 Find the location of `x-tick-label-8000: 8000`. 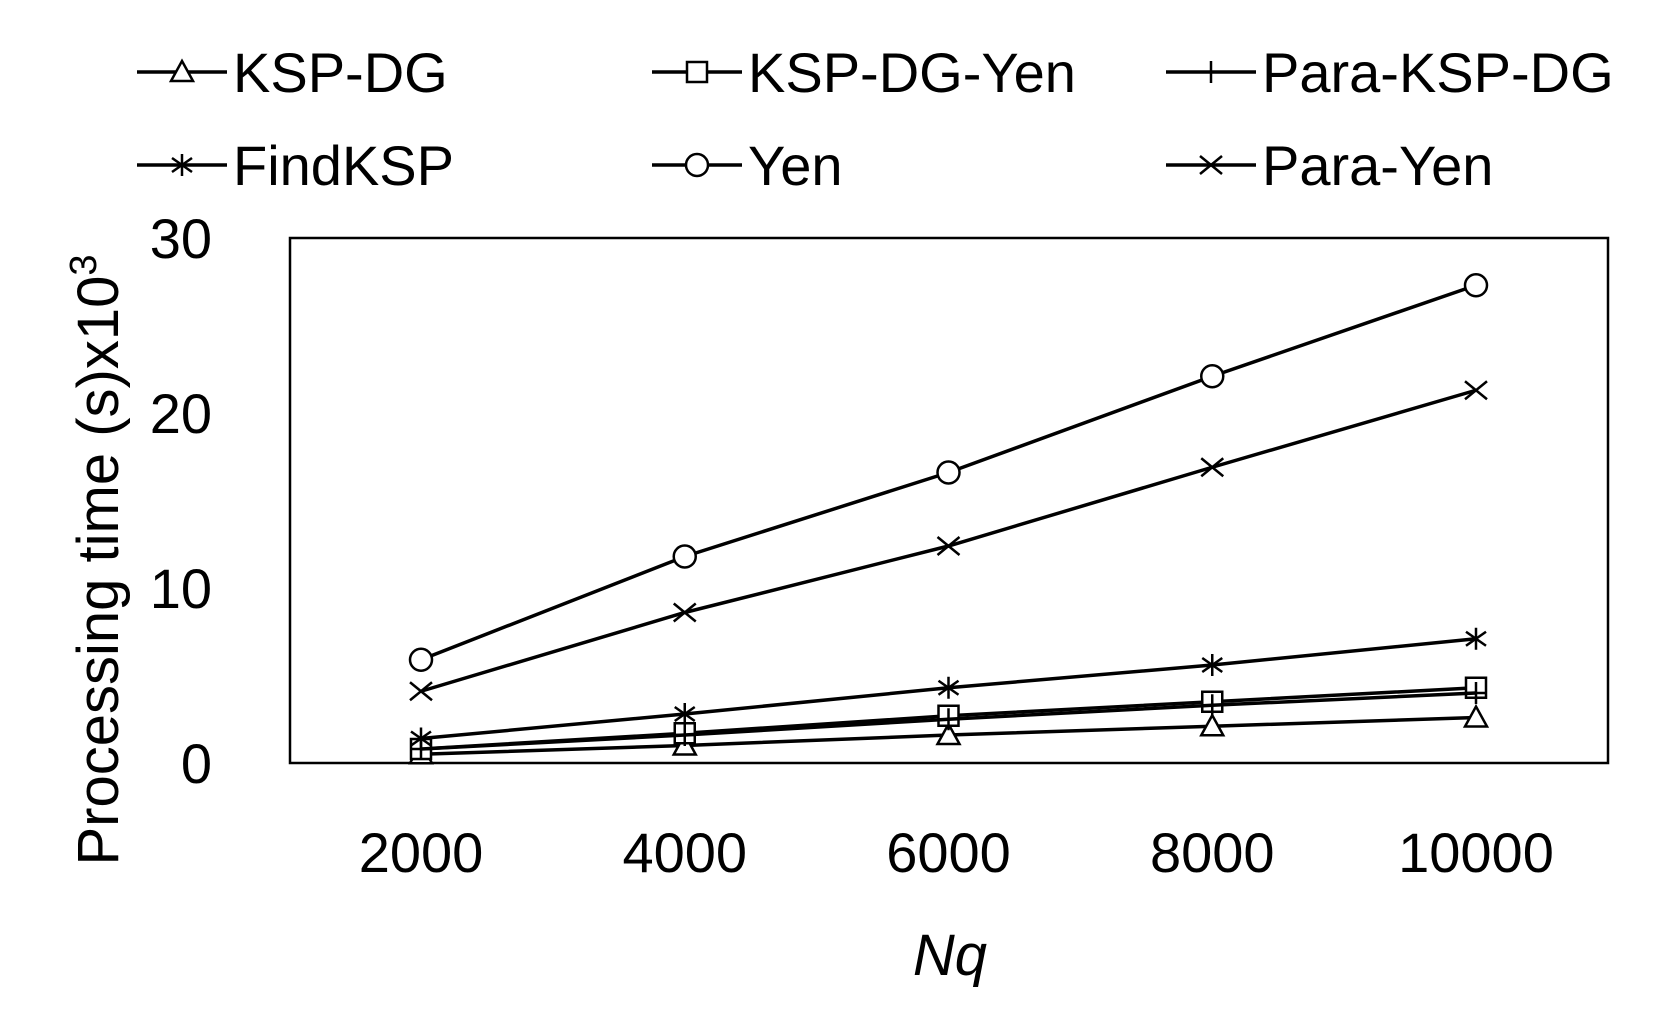

x-tick-label-8000: 8000 is located at coordinates (1212, 852).